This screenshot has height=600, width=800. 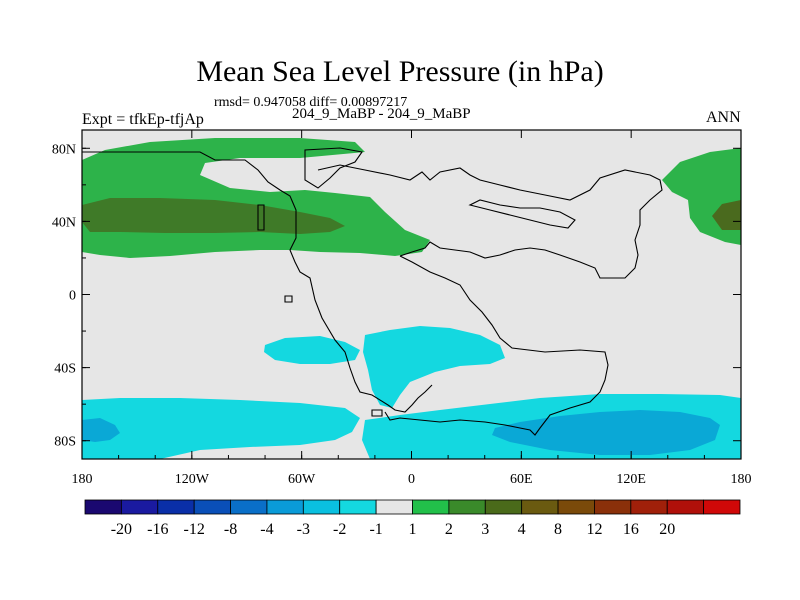 What do you see at coordinates (434, 367) in the screenshot?
I see `region-cyan-southatlantic` at bounding box center [434, 367].